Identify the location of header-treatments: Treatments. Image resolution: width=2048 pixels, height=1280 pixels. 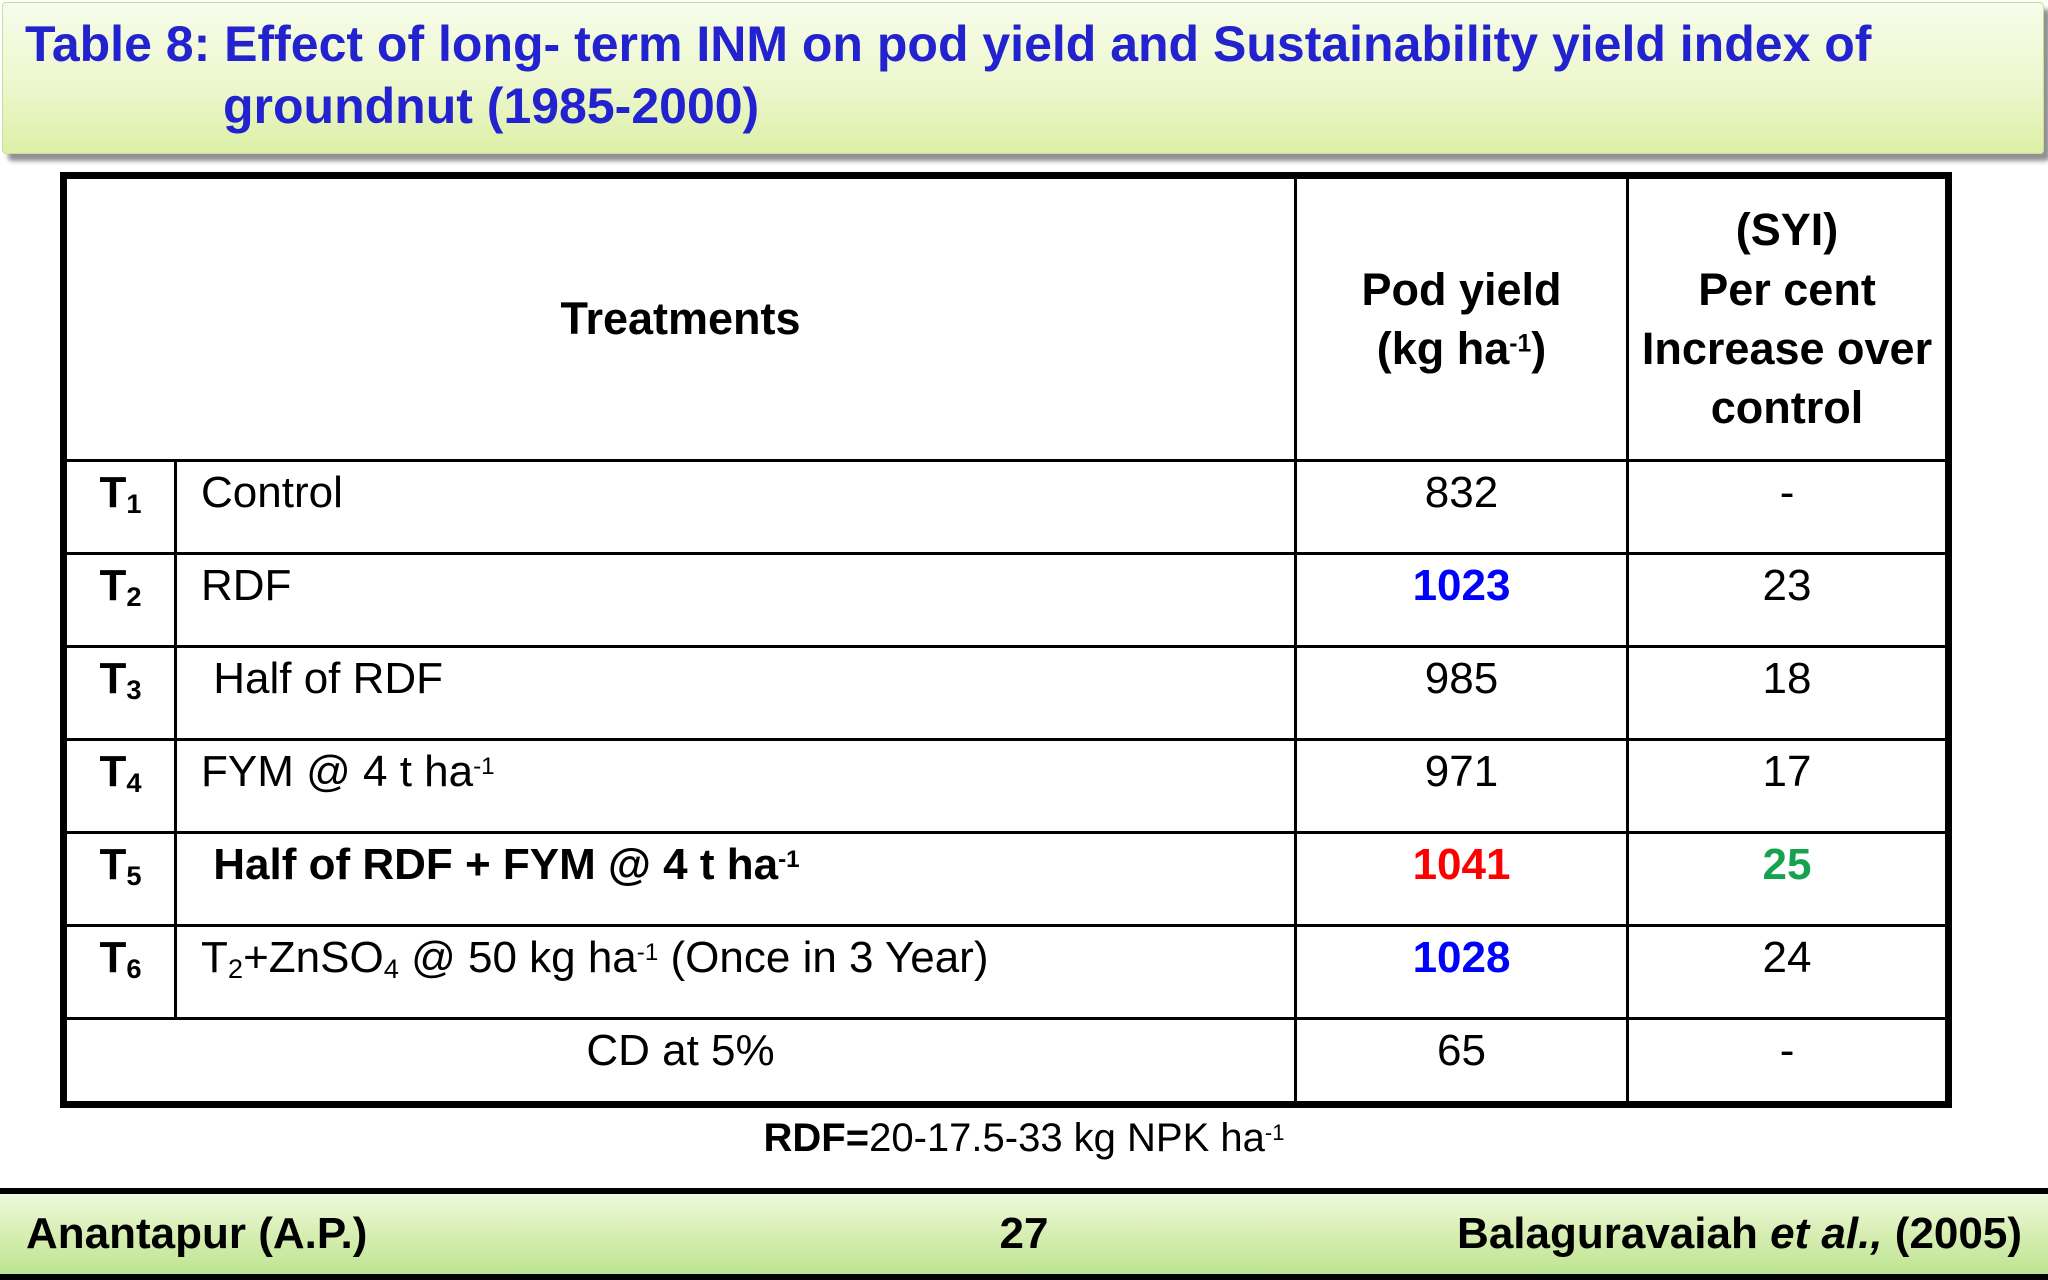
(679, 318).